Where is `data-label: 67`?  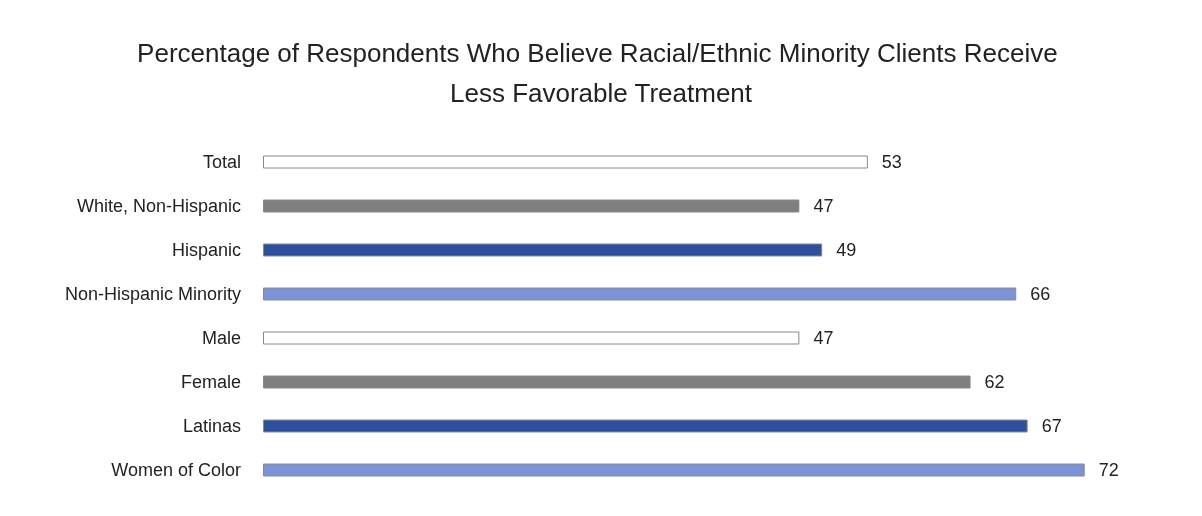 data-label: 67 is located at coordinates (1051, 426).